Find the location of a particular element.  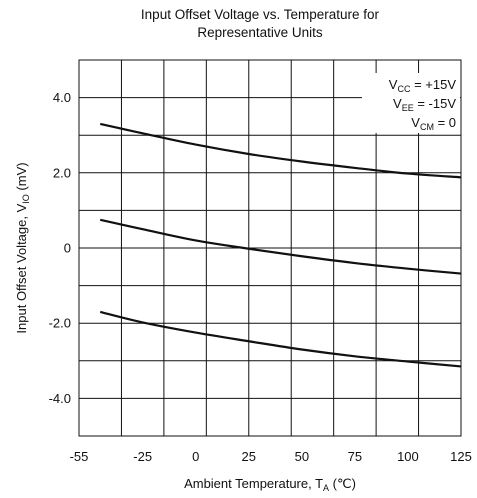

condition-vcm: VCM = 0 is located at coordinates (433, 123).